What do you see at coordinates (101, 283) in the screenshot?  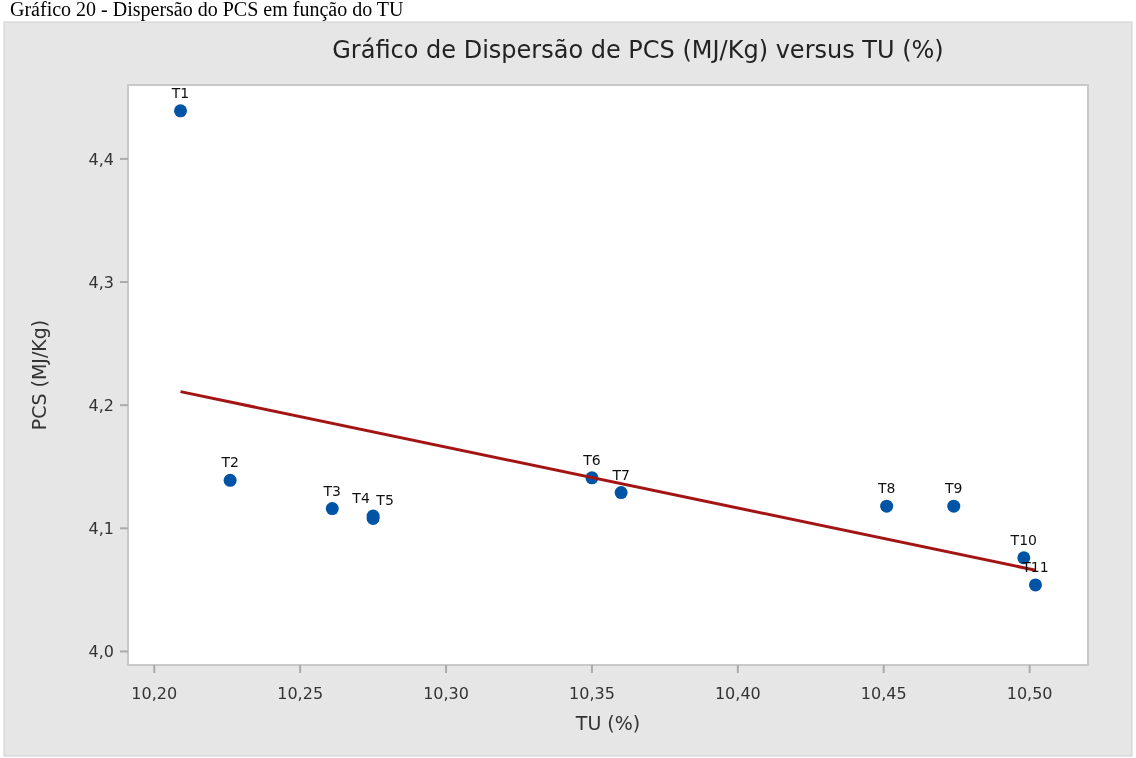 I see `y-tick-label: 4,3` at bounding box center [101, 283].